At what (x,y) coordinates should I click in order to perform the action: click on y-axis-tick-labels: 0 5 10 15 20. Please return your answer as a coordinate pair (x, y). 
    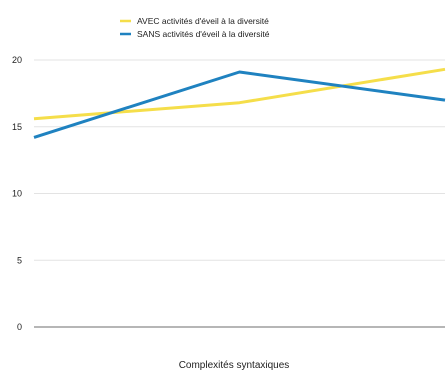
    Looking at the image, I should click on (17, 193).